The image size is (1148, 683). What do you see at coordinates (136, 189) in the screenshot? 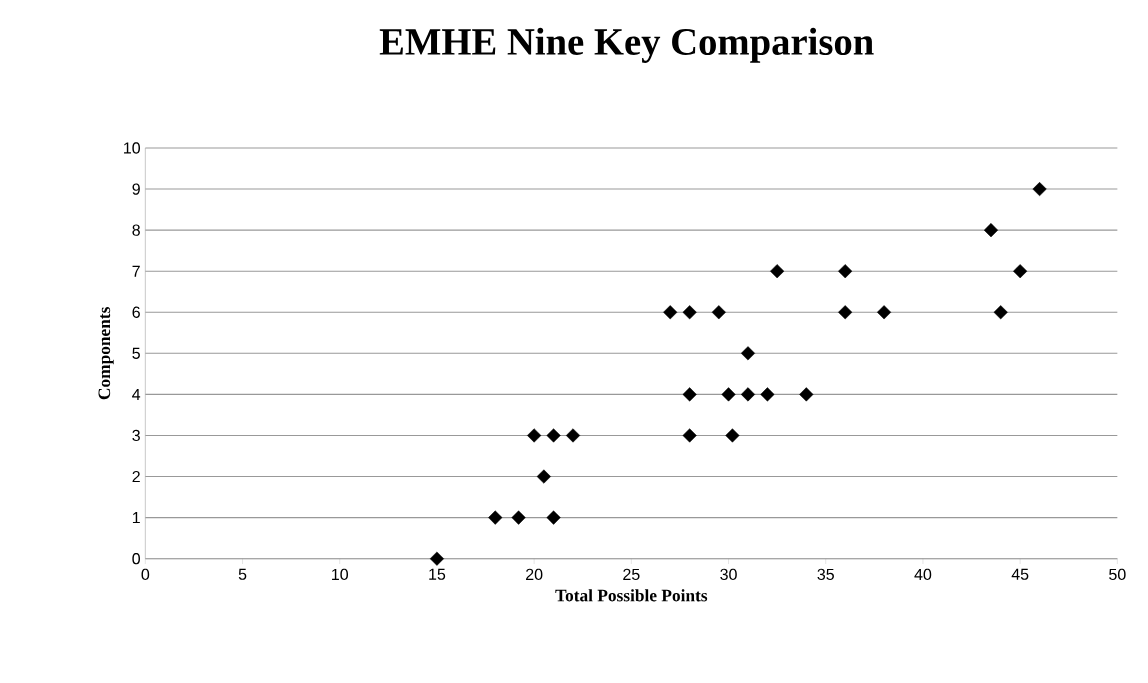
I see `y-tick-label: 9` at bounding box center [136, 189].